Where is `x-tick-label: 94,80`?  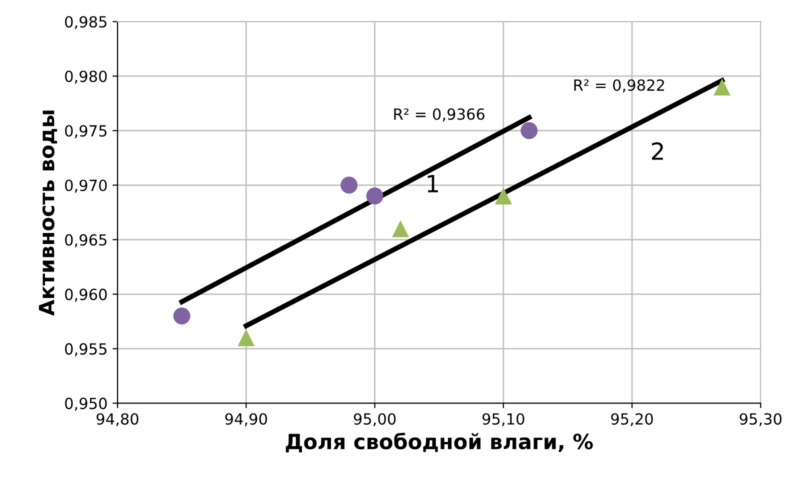
x-tick-label: 94,80 is located at coordinates (117, 419).